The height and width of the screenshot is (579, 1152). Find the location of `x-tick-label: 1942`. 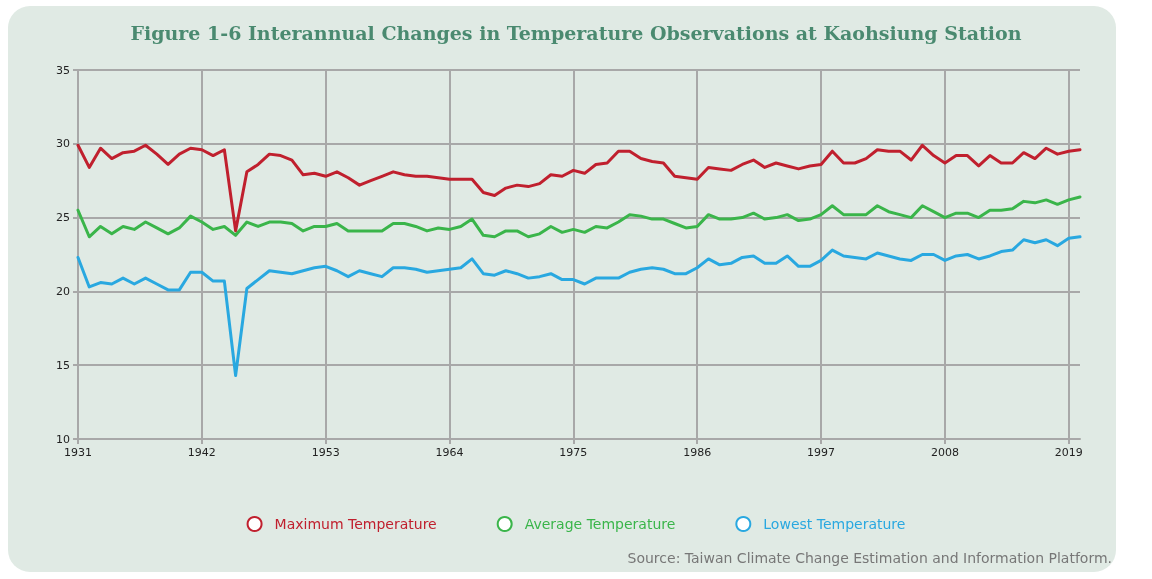

x-tick-label: 1942 is located at coordinates (201, 452).